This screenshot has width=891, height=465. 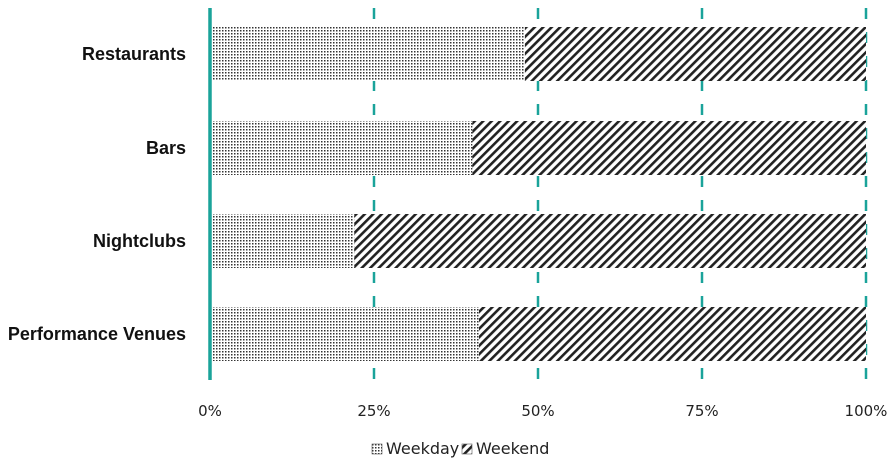 I want to click on legend-swatch-weekend, so click(x=467, y=449).